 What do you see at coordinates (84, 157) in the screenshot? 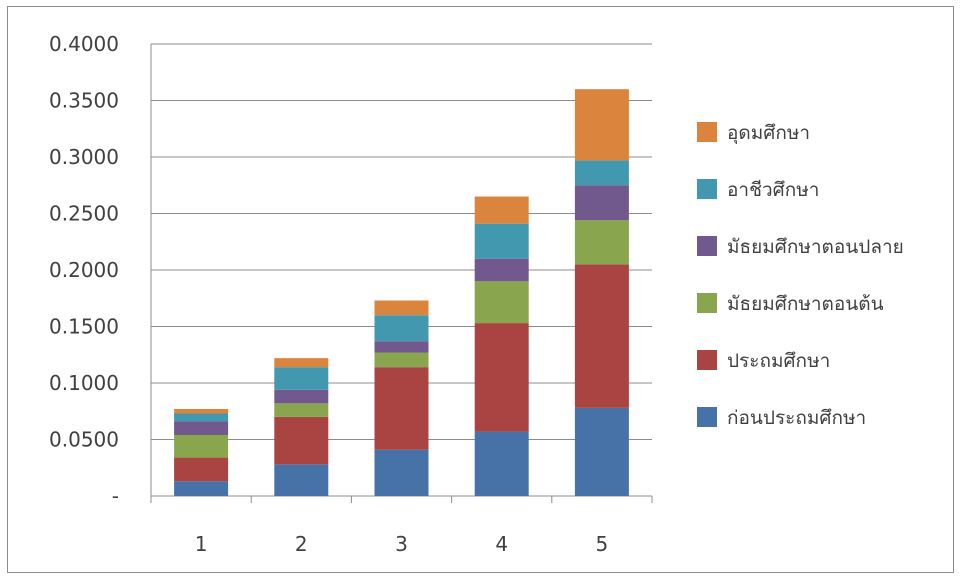
I see `y-tick-label: 0.3000` at bounding box center [84, 157].